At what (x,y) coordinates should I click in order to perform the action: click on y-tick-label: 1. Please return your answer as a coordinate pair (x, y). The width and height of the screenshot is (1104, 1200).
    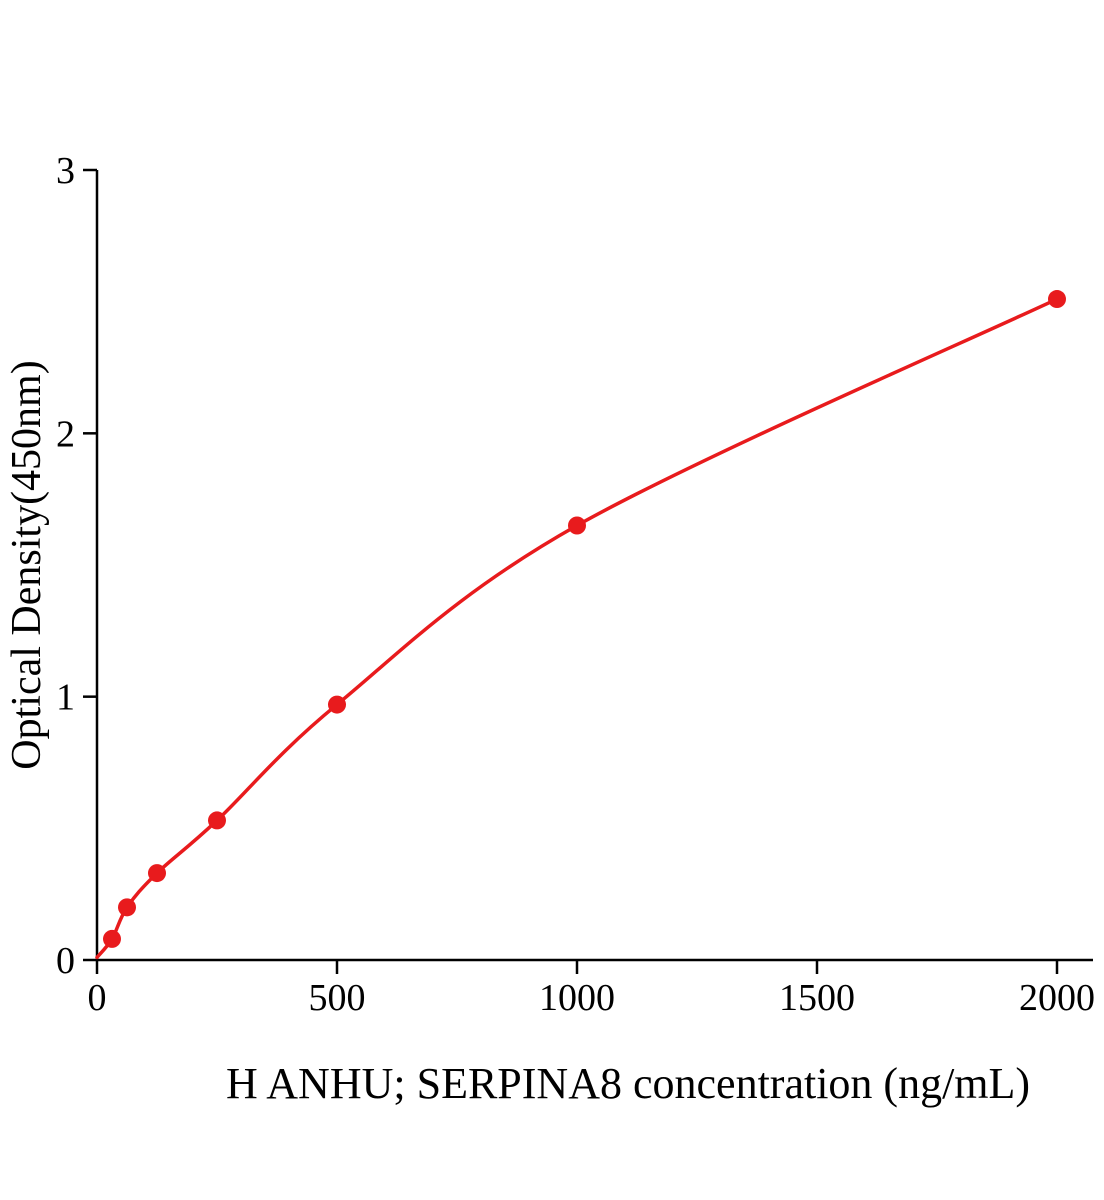
    Looking at the image, I should click on (65, 698).